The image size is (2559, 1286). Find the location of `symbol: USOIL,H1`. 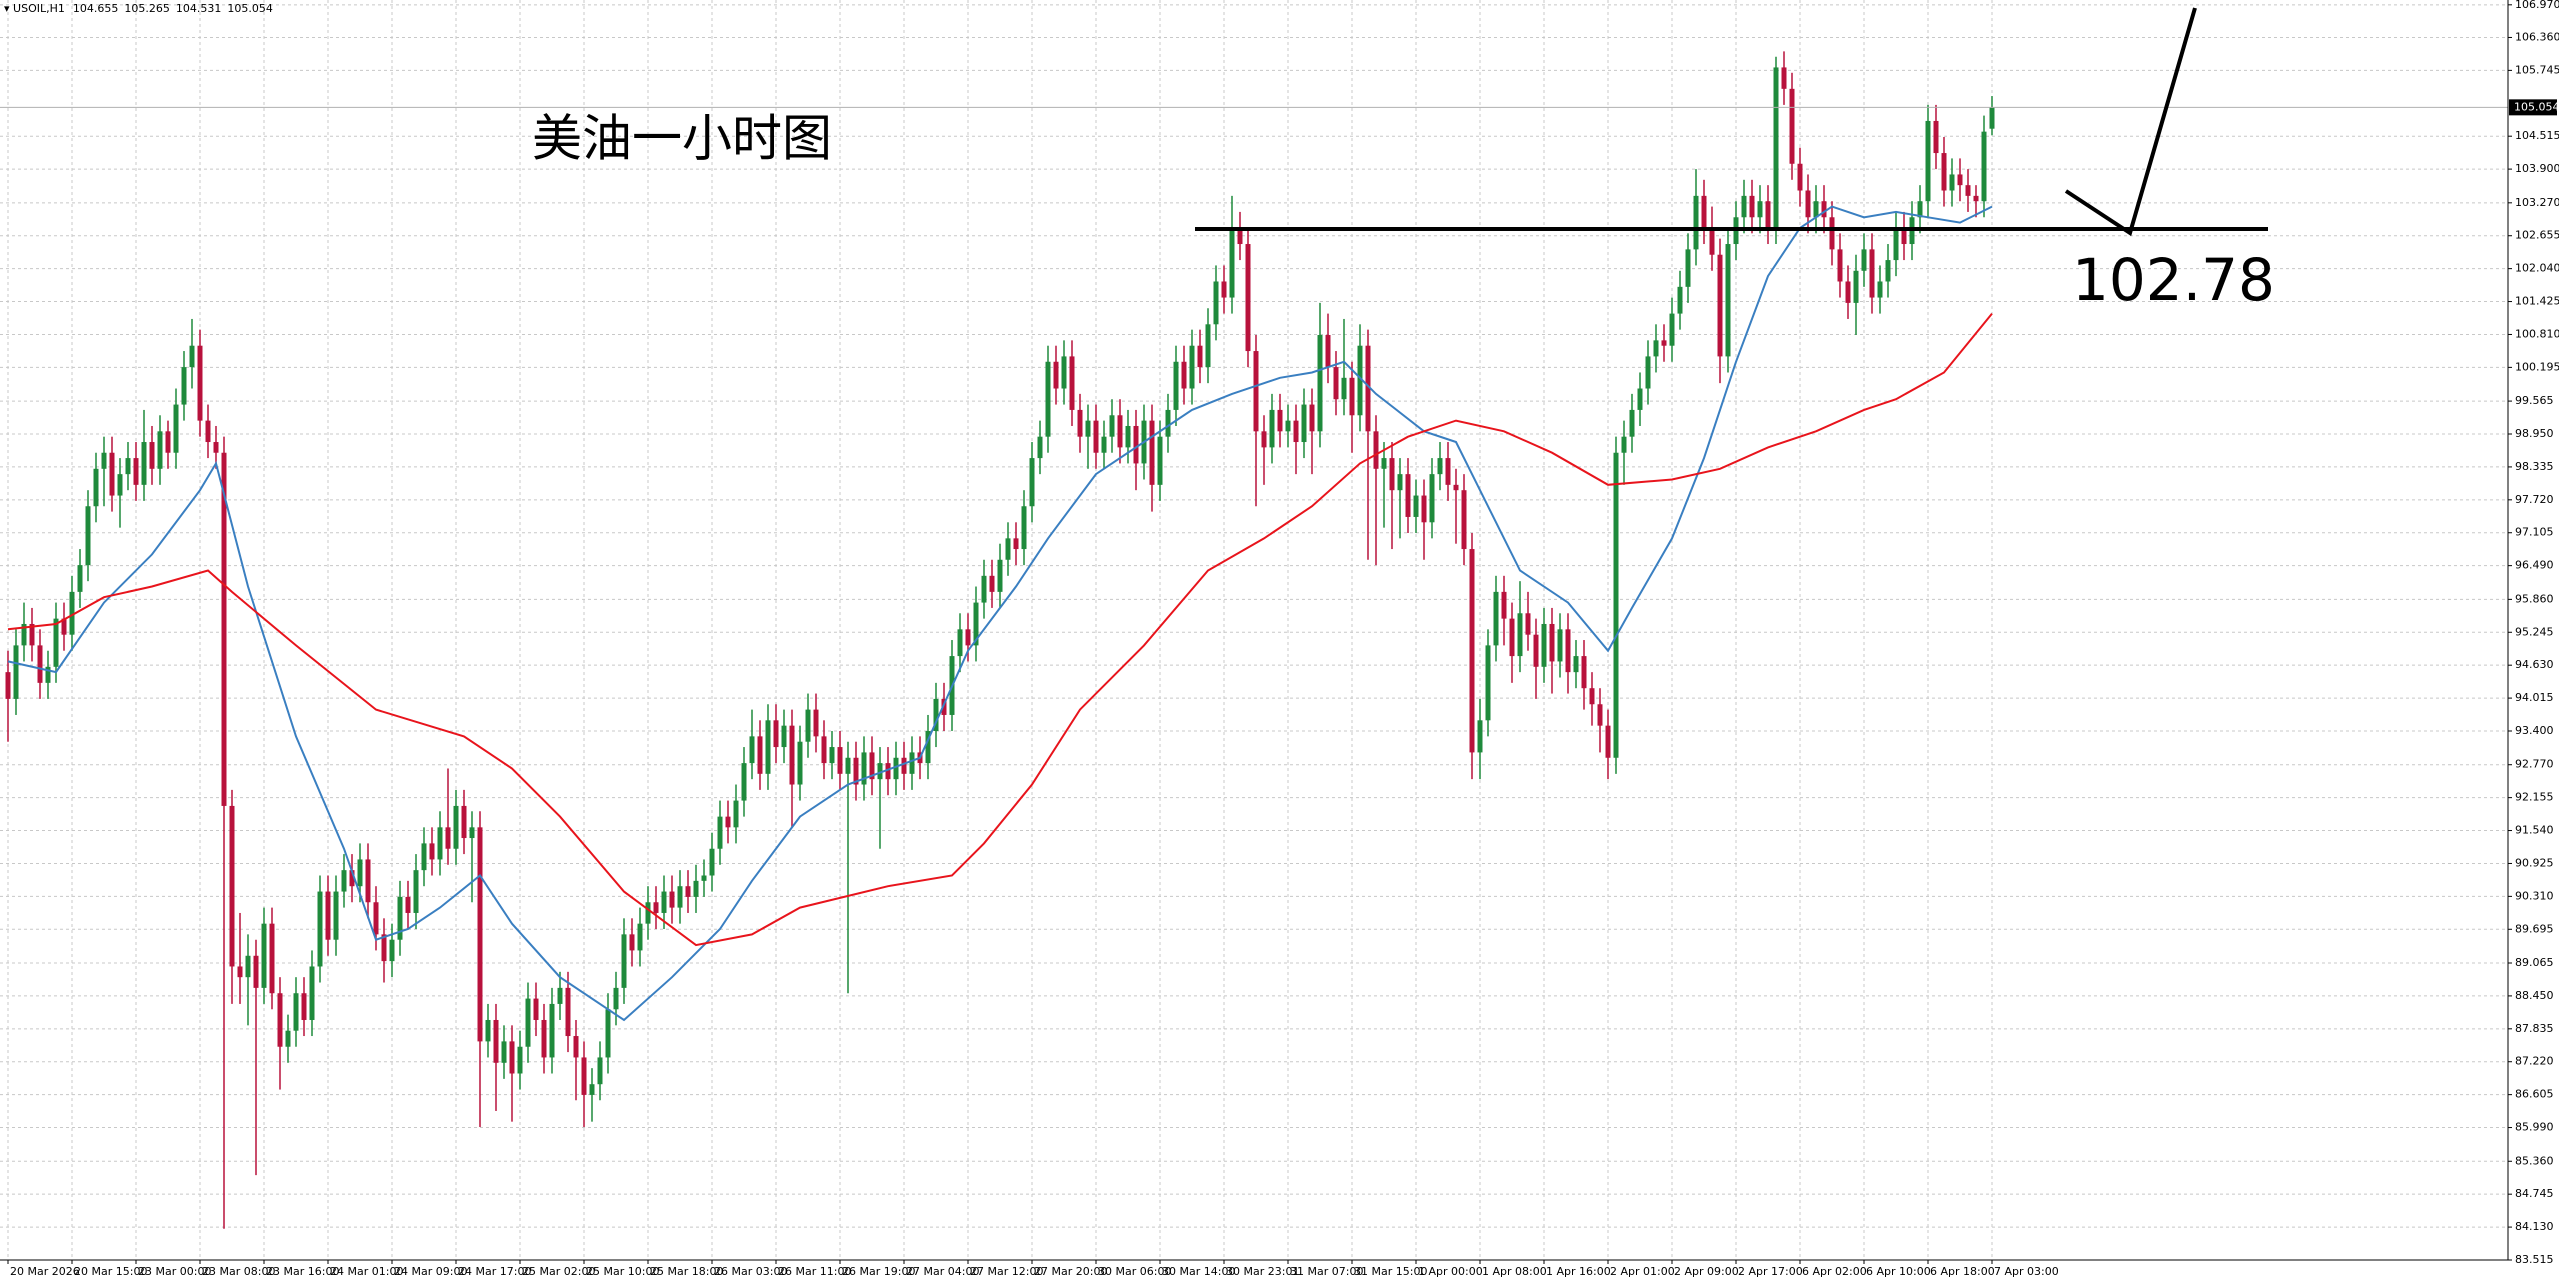

symbol: USOIL,H1 is located at coordinates (39, 8).